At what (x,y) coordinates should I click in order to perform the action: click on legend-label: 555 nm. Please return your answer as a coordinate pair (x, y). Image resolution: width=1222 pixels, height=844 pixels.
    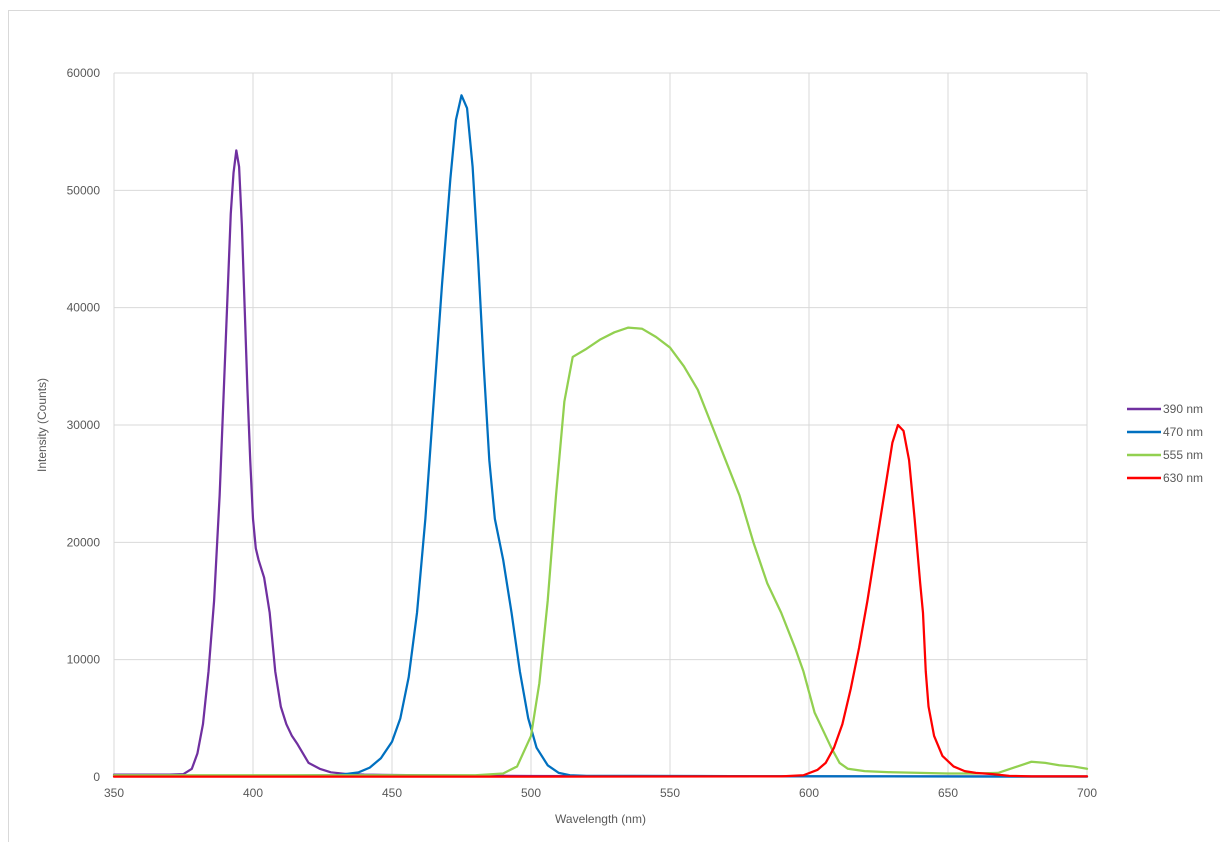
    Looking at the image, I should click on (1183, 455).